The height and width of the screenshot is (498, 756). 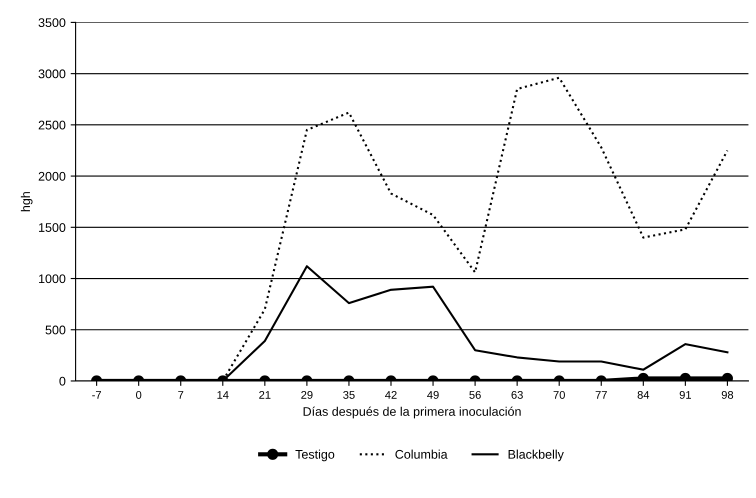 What do you see at coordinates (52, 176) in the screenshot?
I see `y-tick-label: 2000` at bounding box center [52, 176].